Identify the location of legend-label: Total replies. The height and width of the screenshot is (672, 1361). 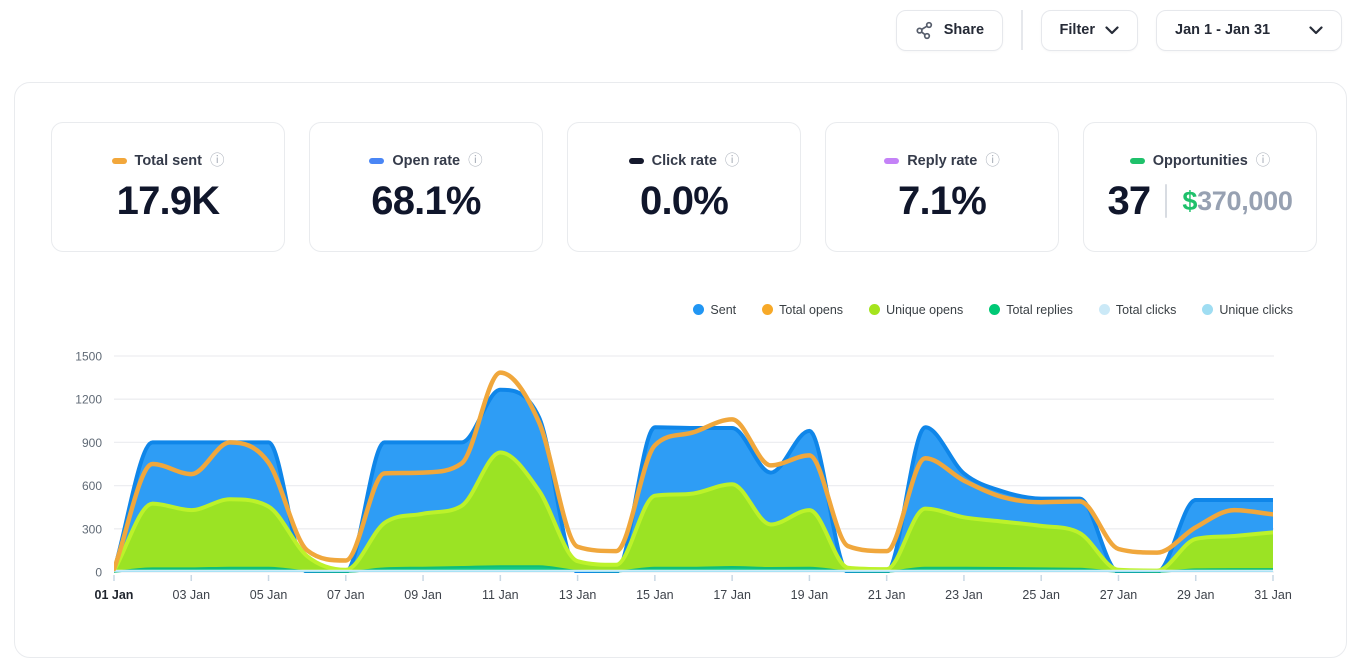
(1039, 309).